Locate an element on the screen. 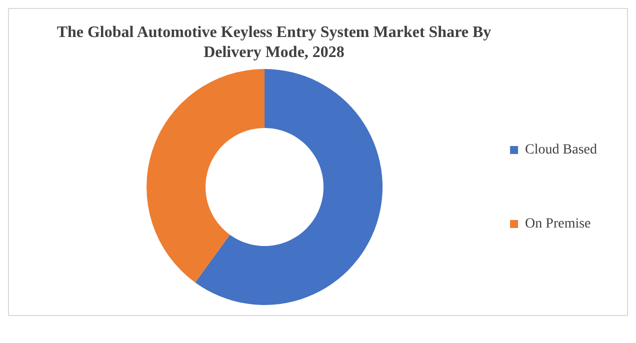 This screenshot has height=343, width=636. legend-label: On Premise is located at coordinates (558, 224).